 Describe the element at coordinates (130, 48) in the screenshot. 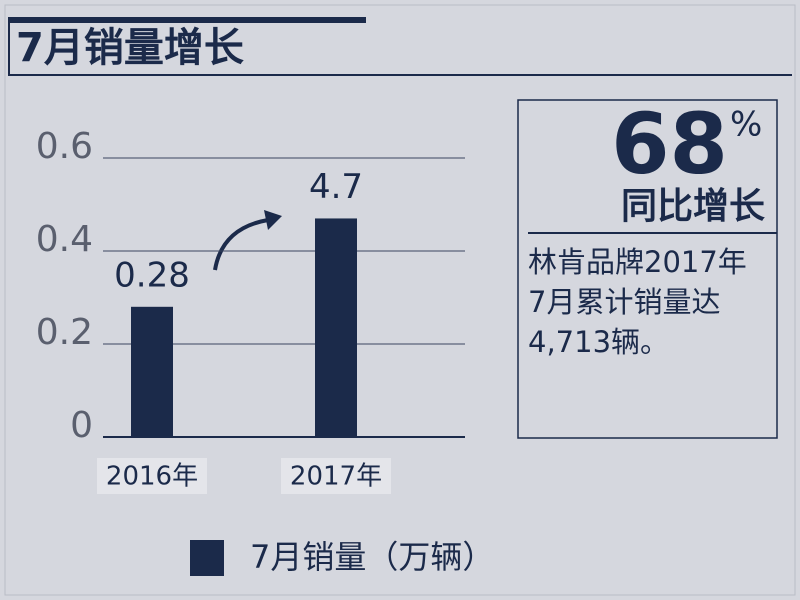

I see `chart-title: 7月销量增长` at that location.